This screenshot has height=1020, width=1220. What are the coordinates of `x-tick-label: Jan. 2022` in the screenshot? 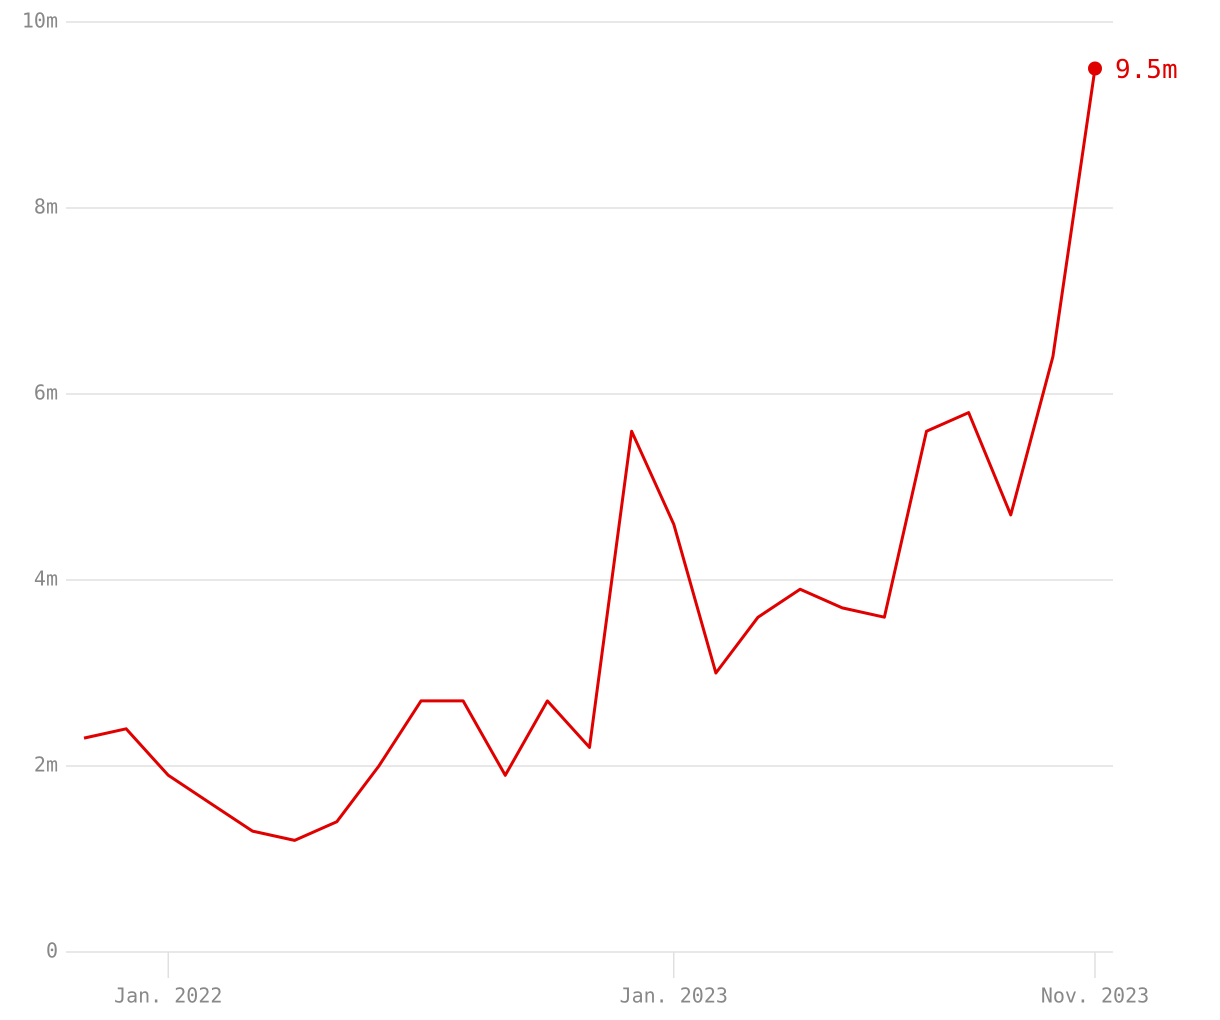 It's located at (168, 996).